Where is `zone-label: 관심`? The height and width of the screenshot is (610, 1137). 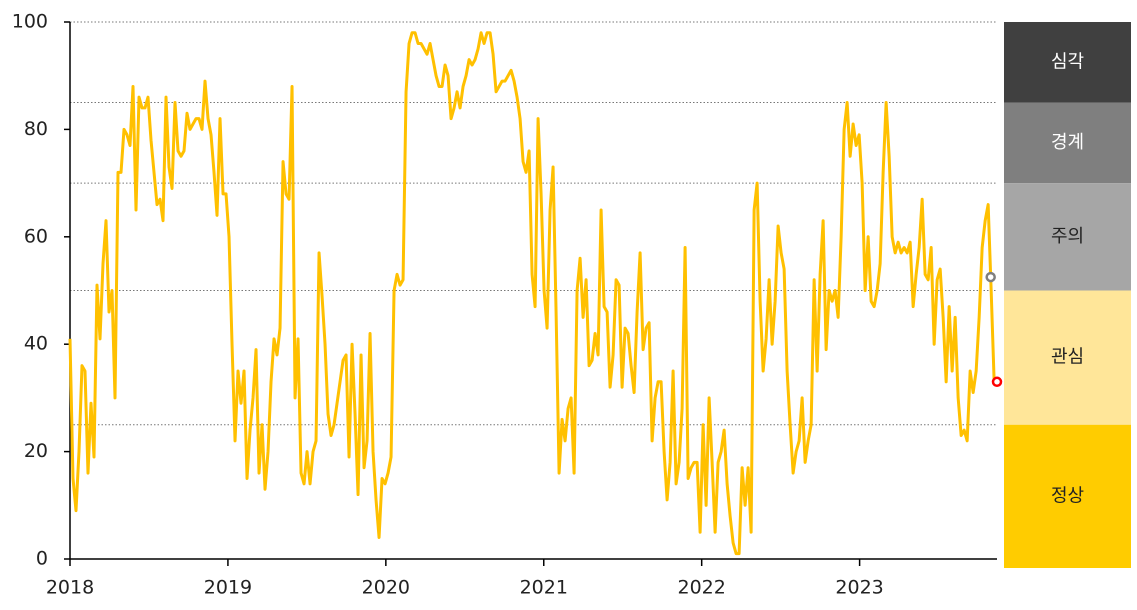 zone-label: 관심 is located at coordinates (1067, 357).